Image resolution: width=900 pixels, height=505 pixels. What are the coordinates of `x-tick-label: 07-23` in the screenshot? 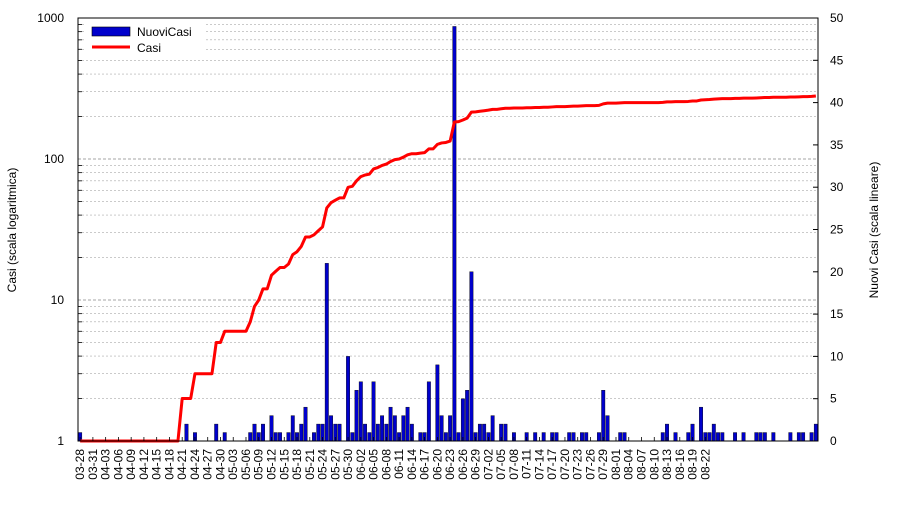 It's located at (578, 464).